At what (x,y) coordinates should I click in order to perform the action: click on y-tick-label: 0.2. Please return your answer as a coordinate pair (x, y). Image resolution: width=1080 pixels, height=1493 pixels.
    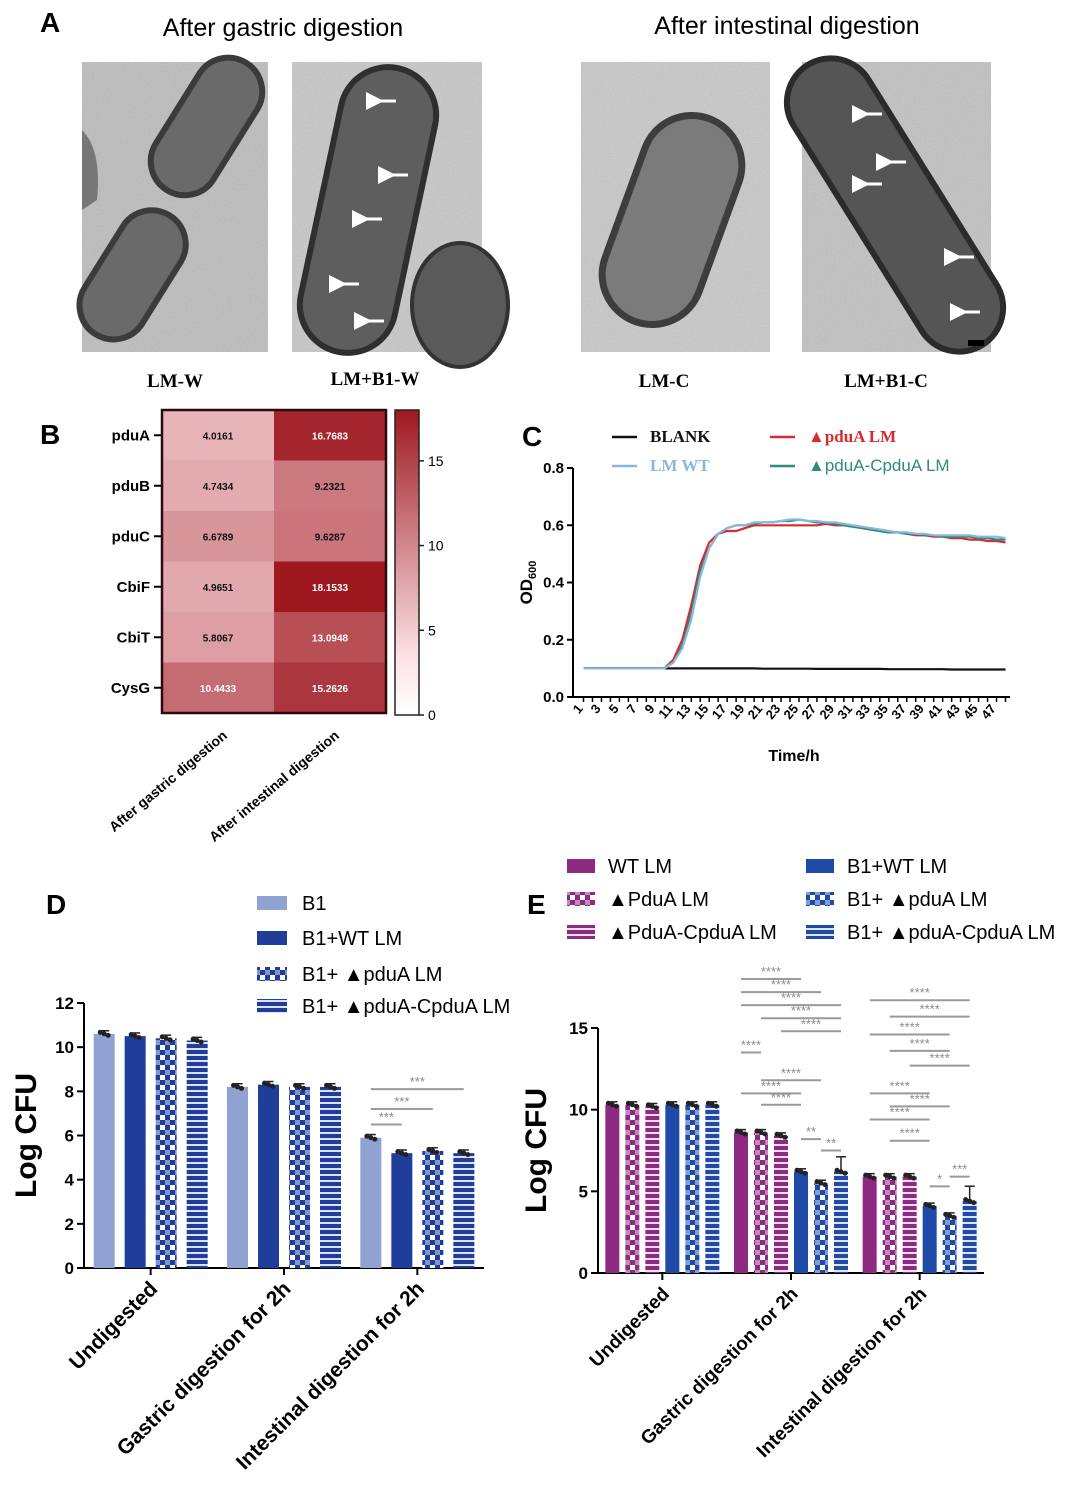
    Looking at the image, I should click on (553, 640).